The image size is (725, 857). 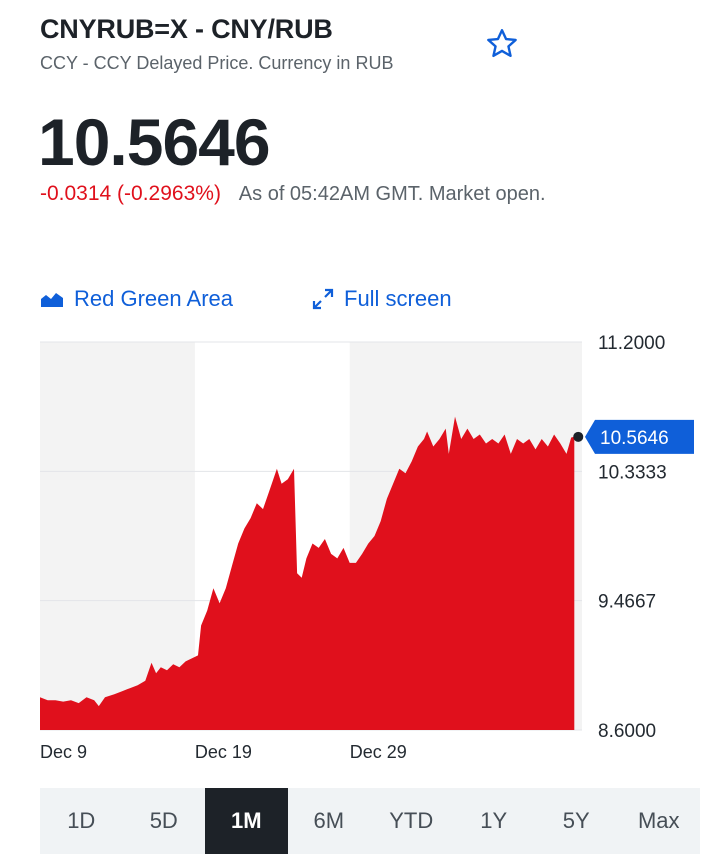 What do you see at coordinates (411, 820) in the screenshot?
I see `range-button-ytd: YTD` at bounding box center [411, 820].